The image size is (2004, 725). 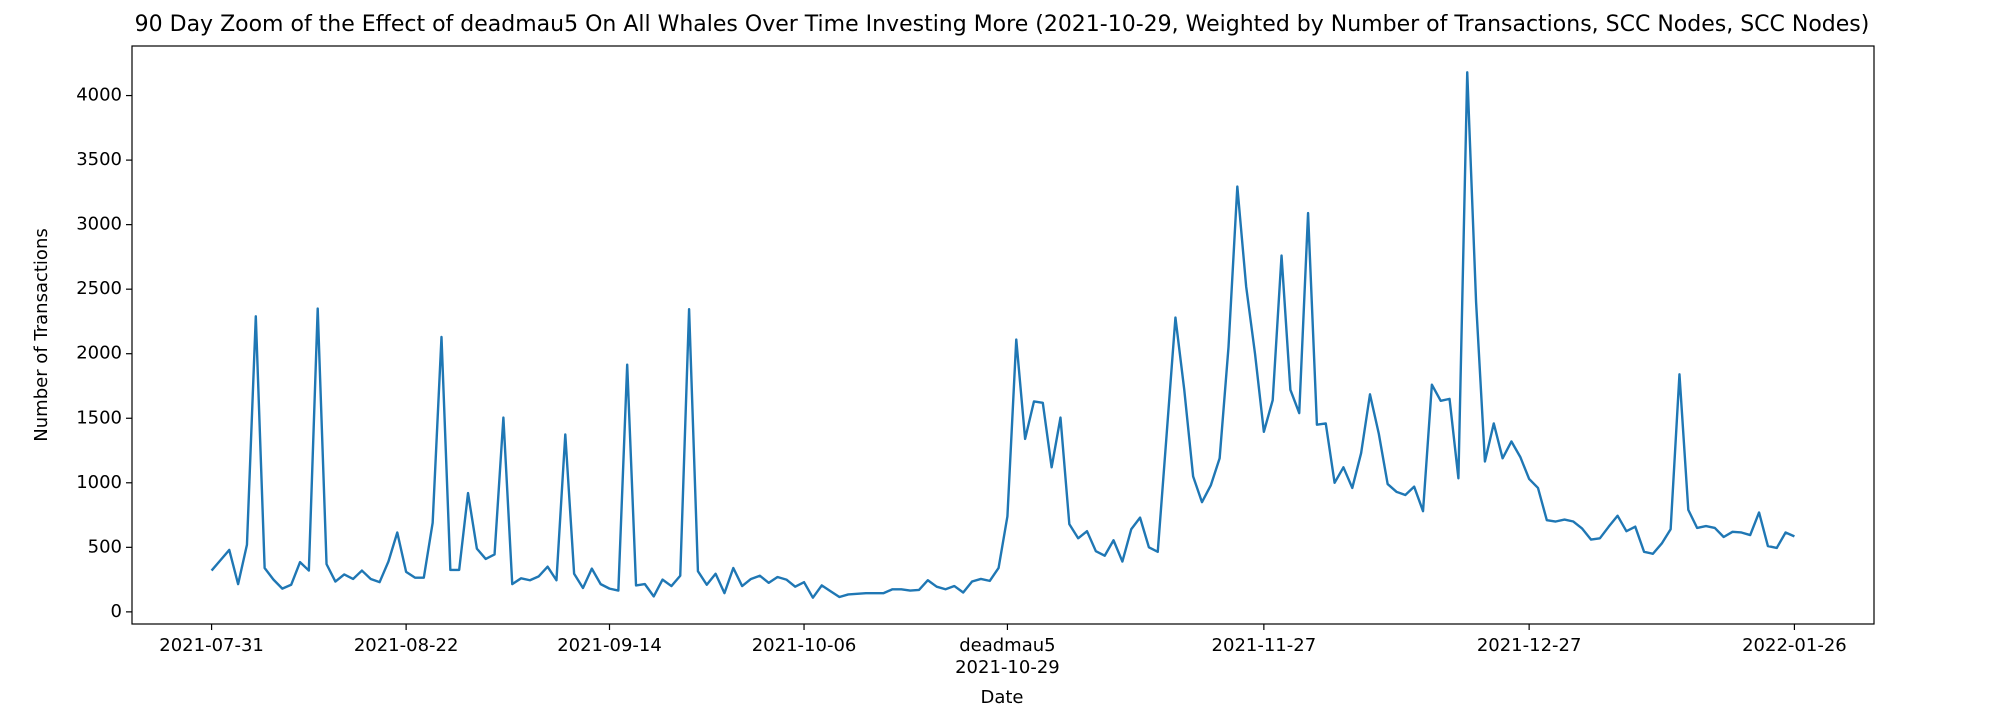 I want to click on y-tick-label: 500, so click(x=105, y=546).